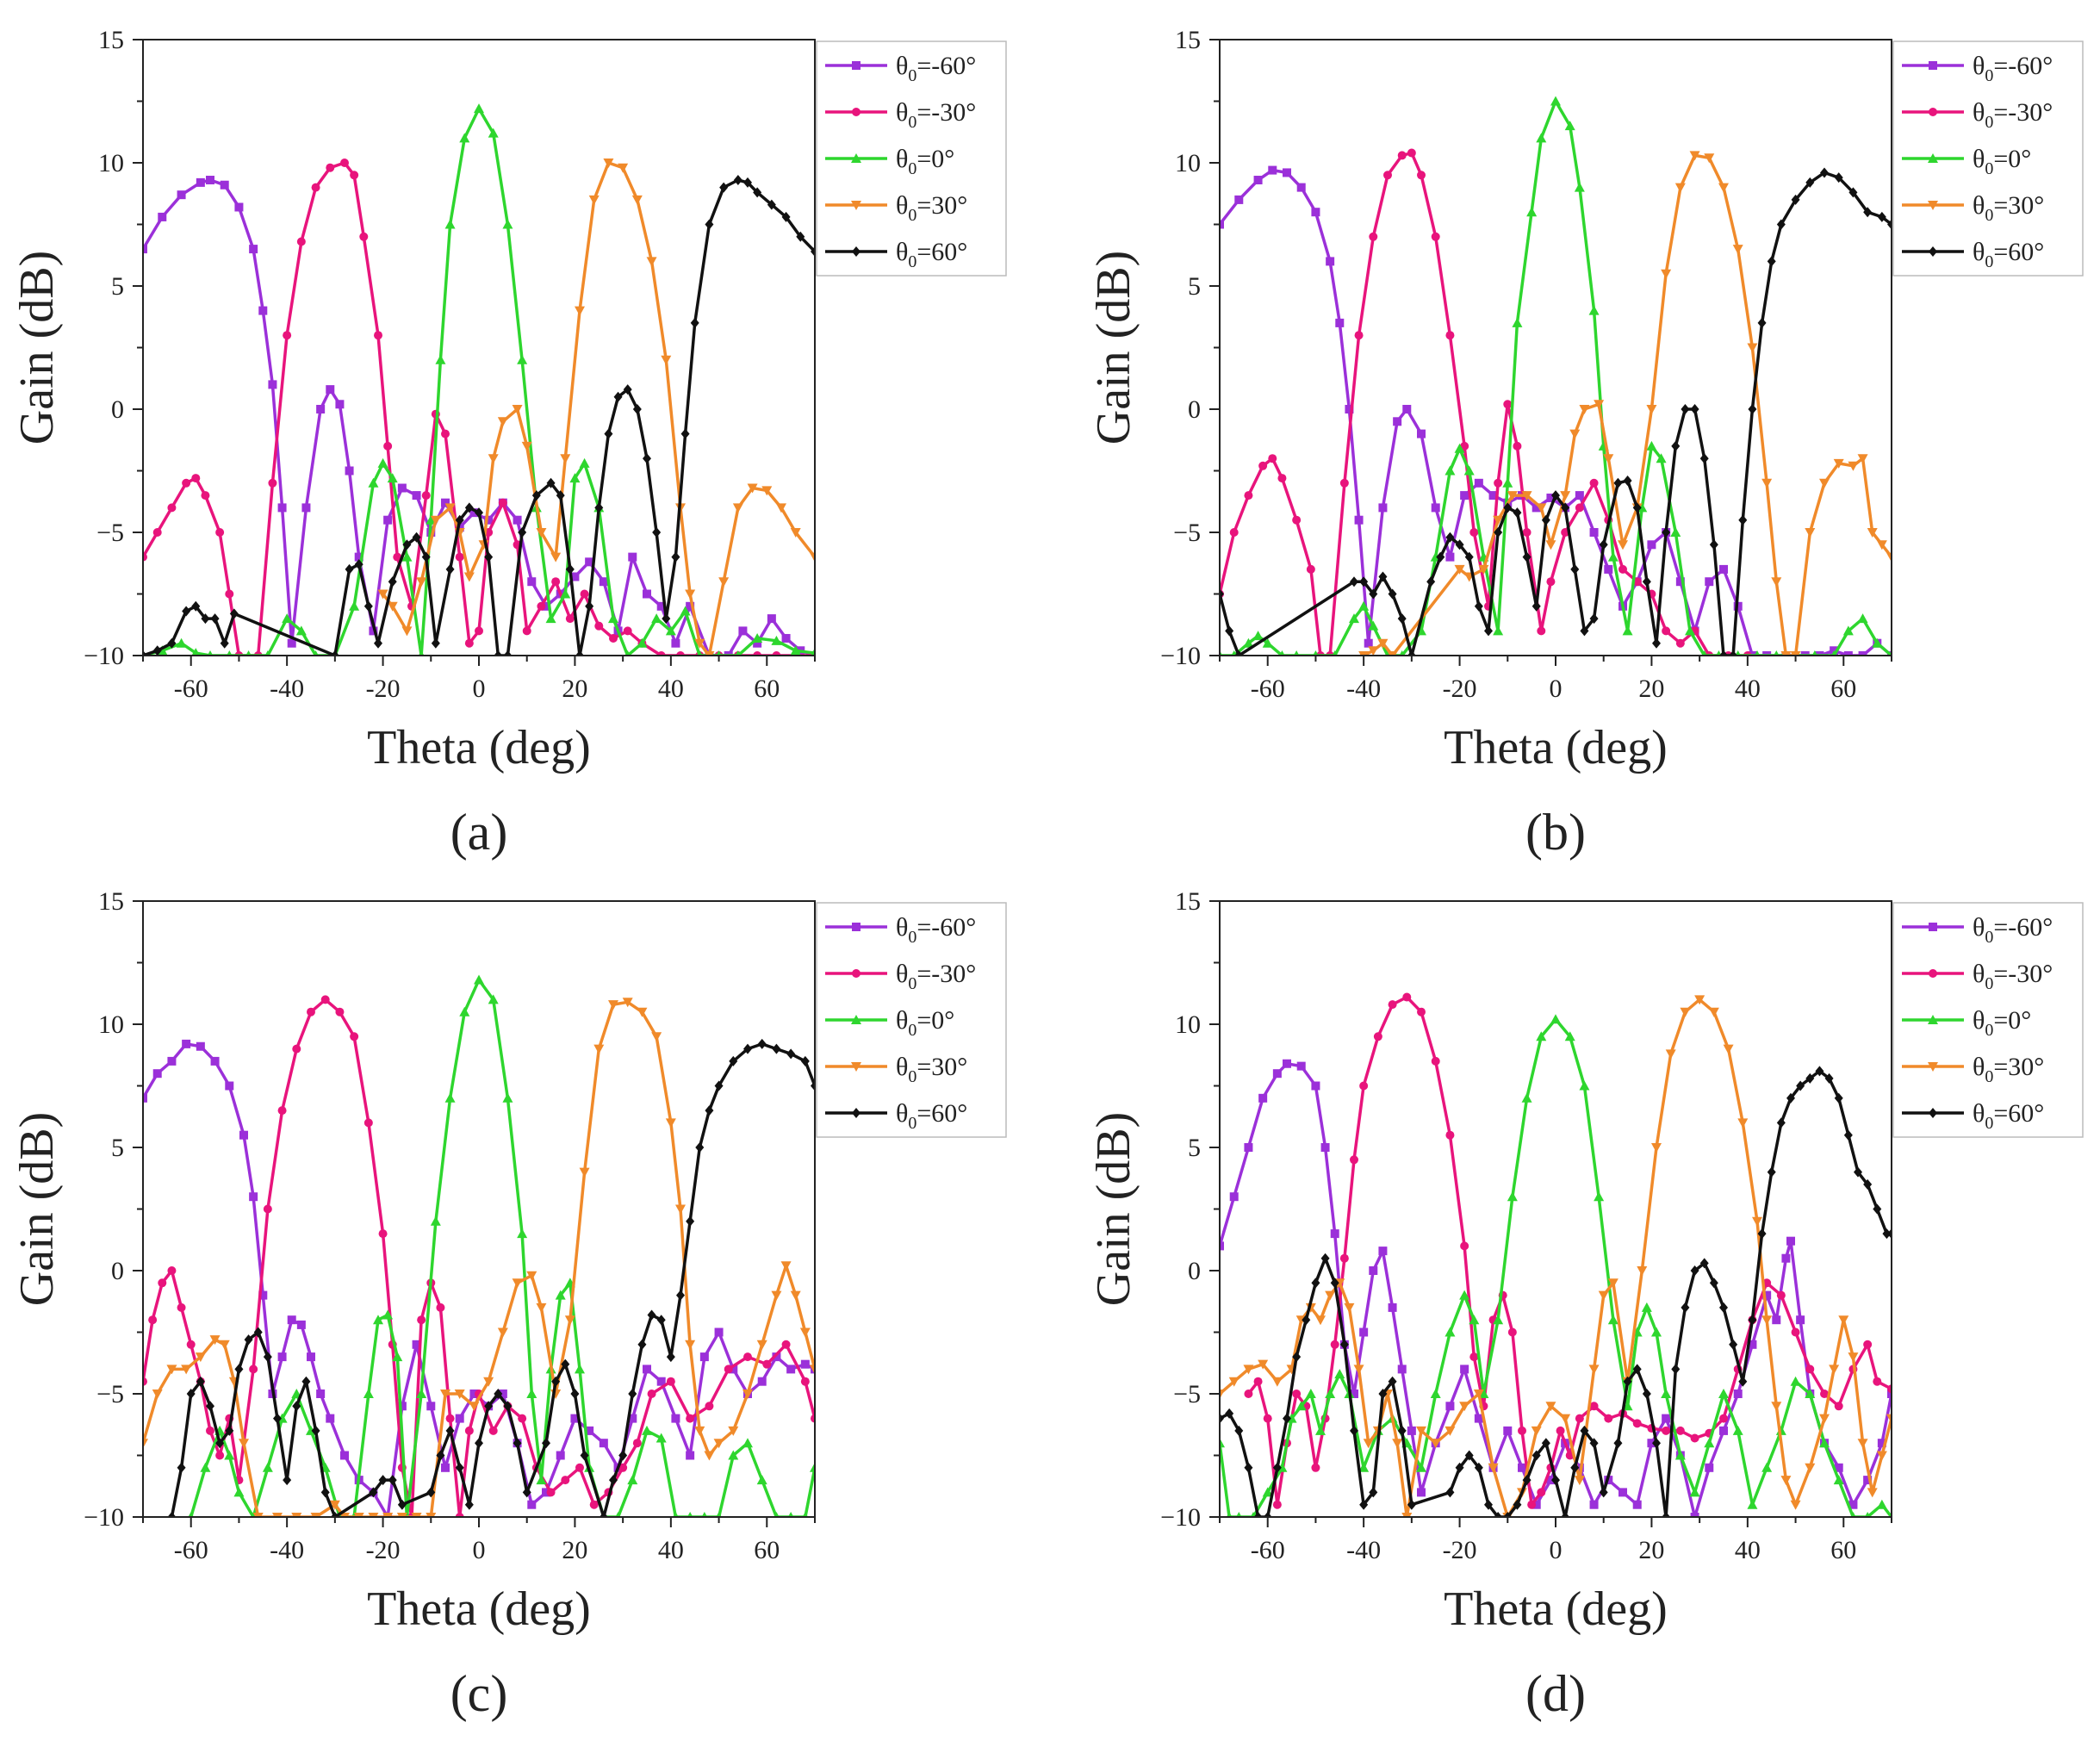  Describe the element at coordinates (1194, 286) in the screenshot. I see `y-tick-label: 5` at that location.